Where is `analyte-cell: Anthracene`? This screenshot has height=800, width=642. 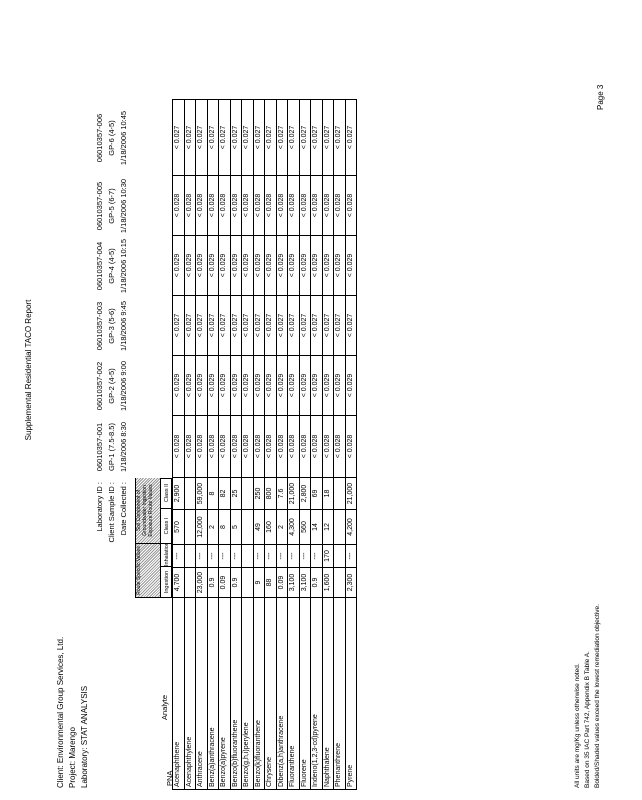 analyte-cell: Anthracene is located at coordinates (201, 693).